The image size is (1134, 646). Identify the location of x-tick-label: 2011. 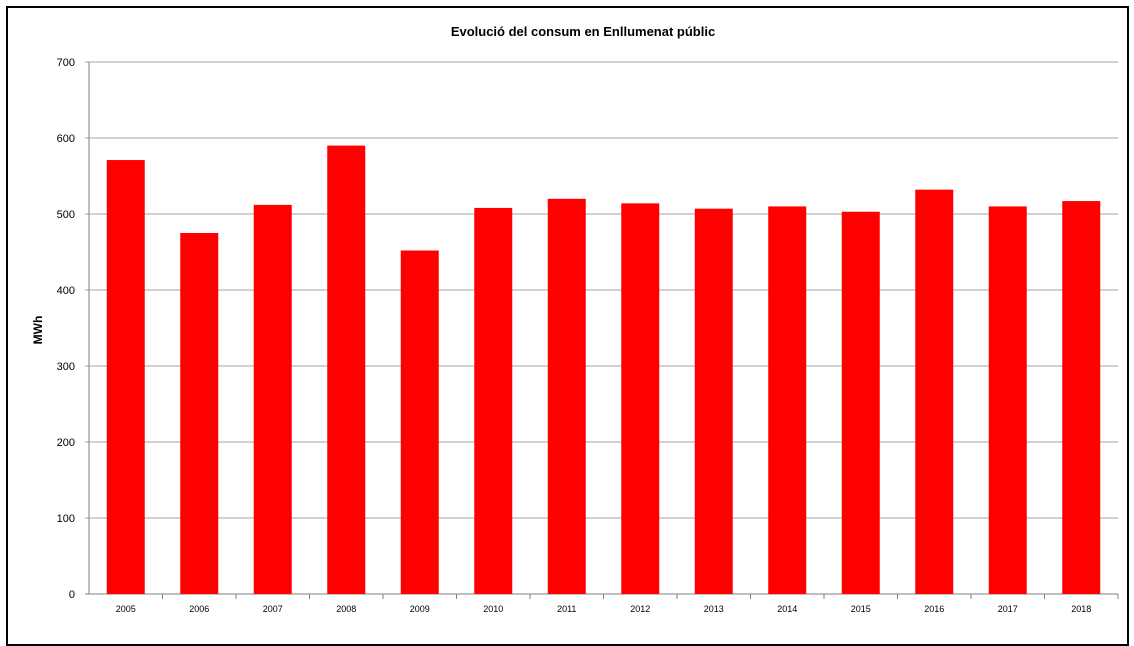
(566, 609).